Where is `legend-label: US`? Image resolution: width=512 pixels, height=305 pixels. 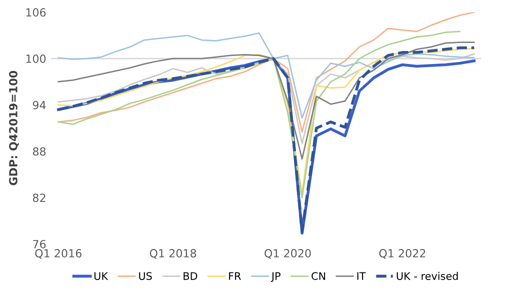
legend-label: US is located at coordinates (145, 276).